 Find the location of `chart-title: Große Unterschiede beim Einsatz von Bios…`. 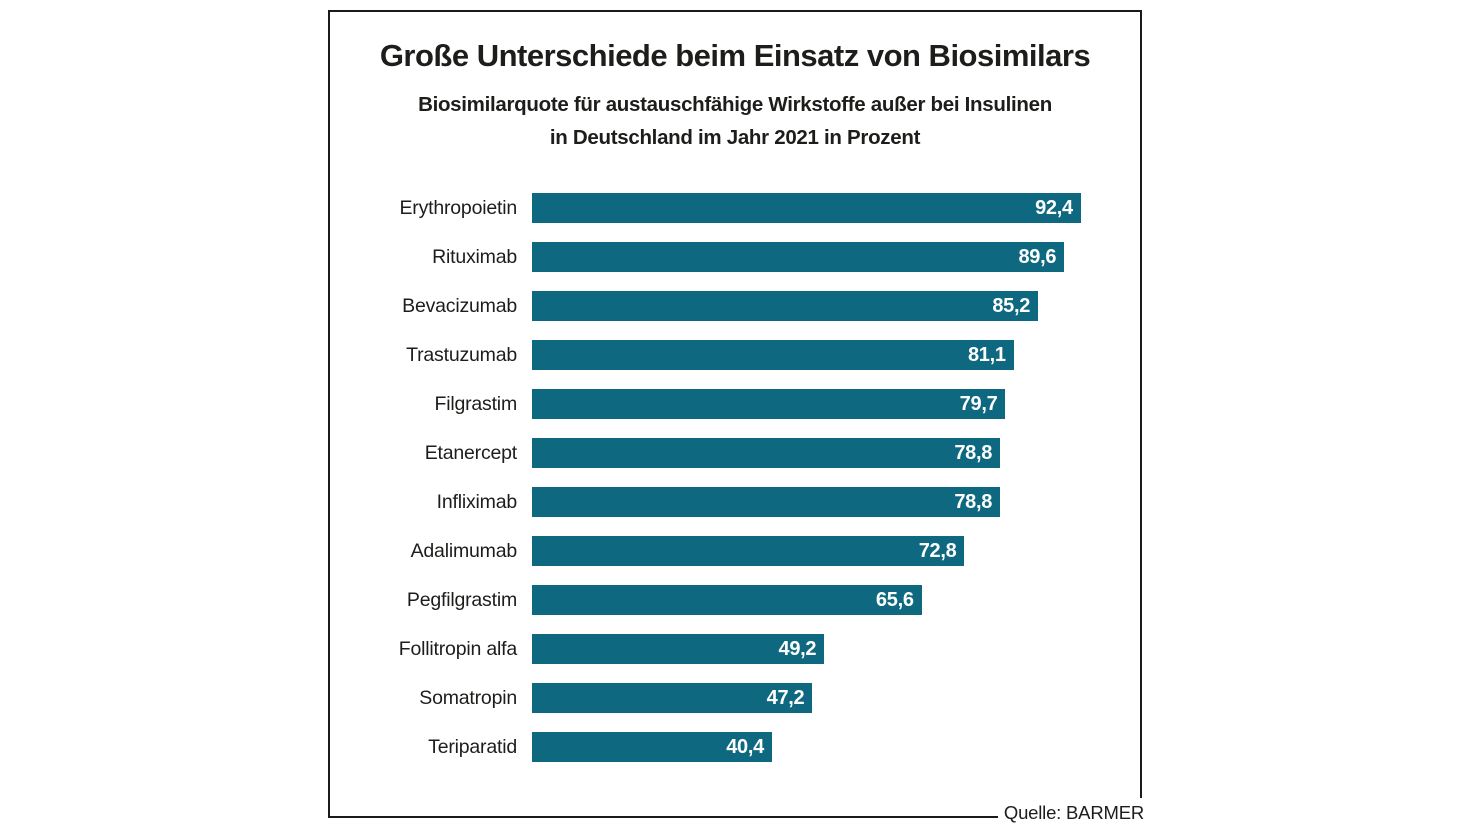

chart-title: Große Unterschiede beim Einsatz von Bios… is located at coordinates (735, 55).